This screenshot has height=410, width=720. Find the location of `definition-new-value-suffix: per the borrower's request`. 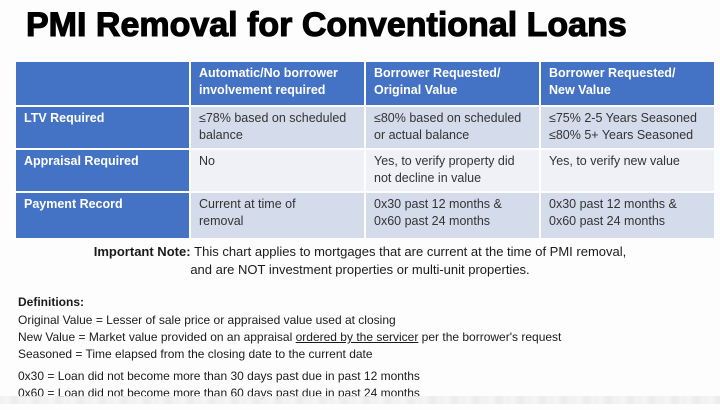

definition-new-value-suffix: per the borrower's request is located at coordinates (490, 337).